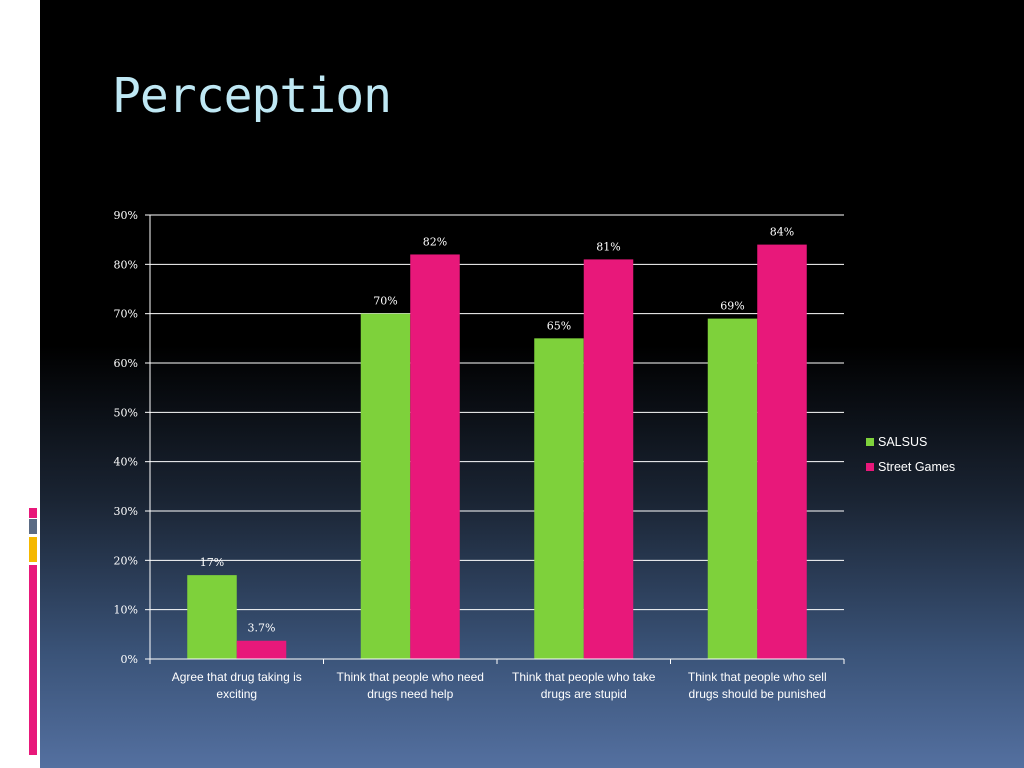 Image resolution: width=1024 pixels, height=768 pixels. I want to click on decorative-bar-slate, so click(33, 526).